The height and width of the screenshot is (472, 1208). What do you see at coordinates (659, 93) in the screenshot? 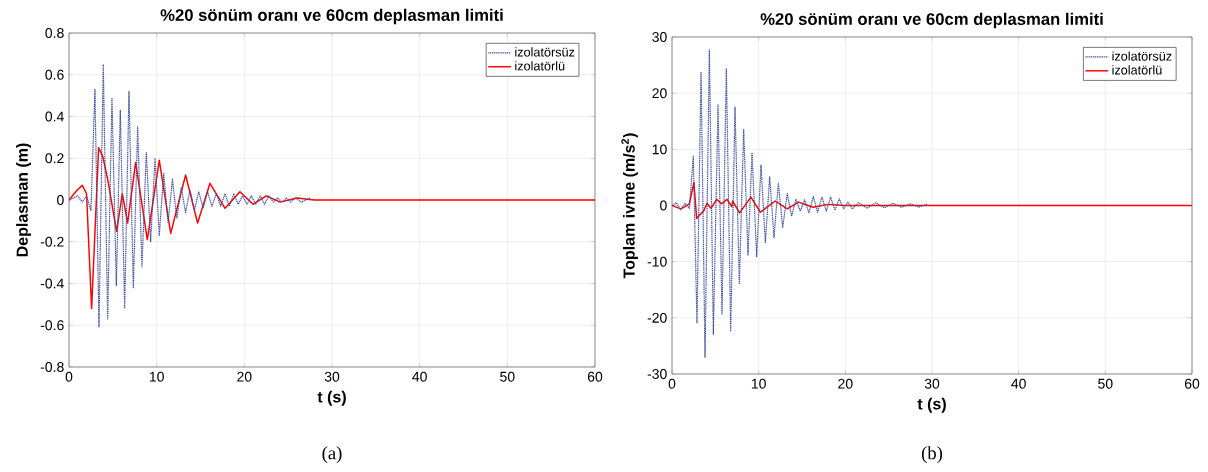
I see `y-tick-label: 20` at bounding box center [659, 93].